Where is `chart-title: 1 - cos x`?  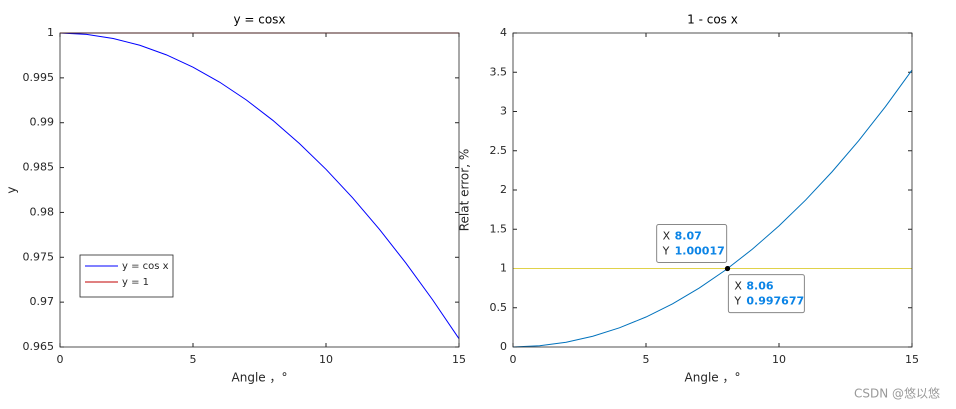 chart-title: 1 - cos x is located at coordinates (712, 20).